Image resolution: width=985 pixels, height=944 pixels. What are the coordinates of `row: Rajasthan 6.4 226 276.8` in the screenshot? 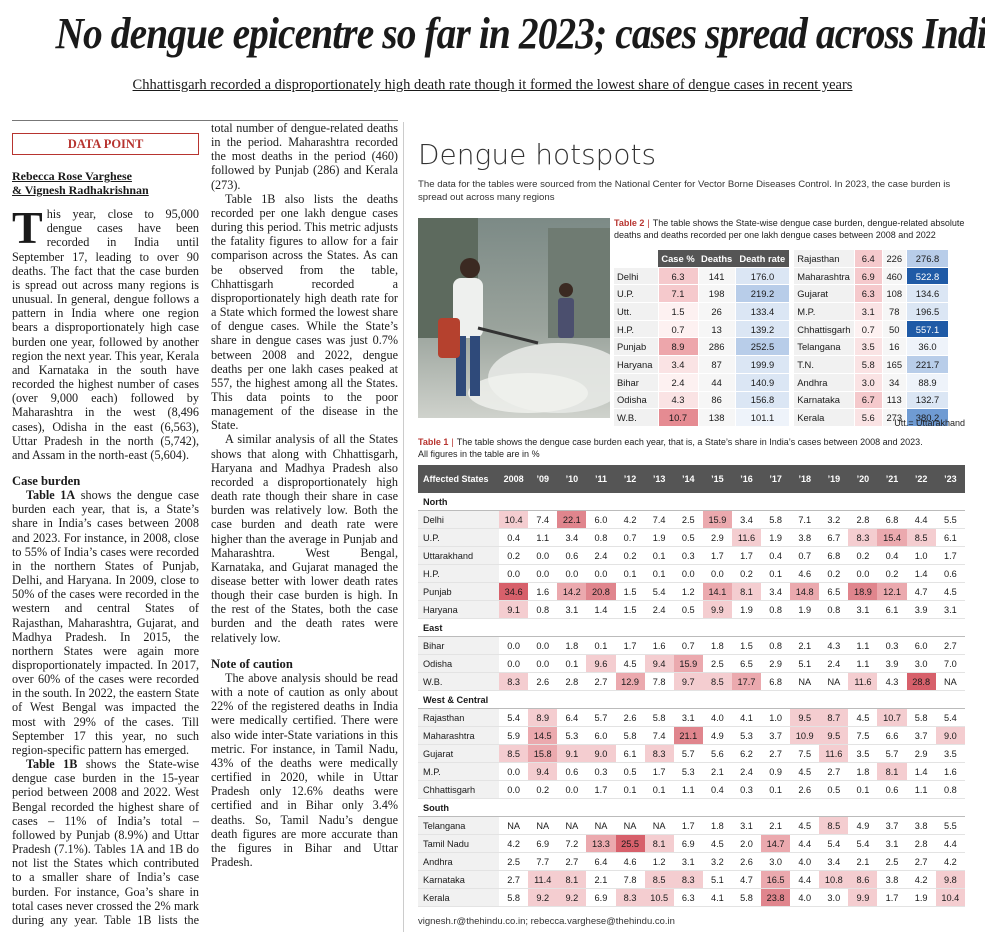 It's located at (871, 259).